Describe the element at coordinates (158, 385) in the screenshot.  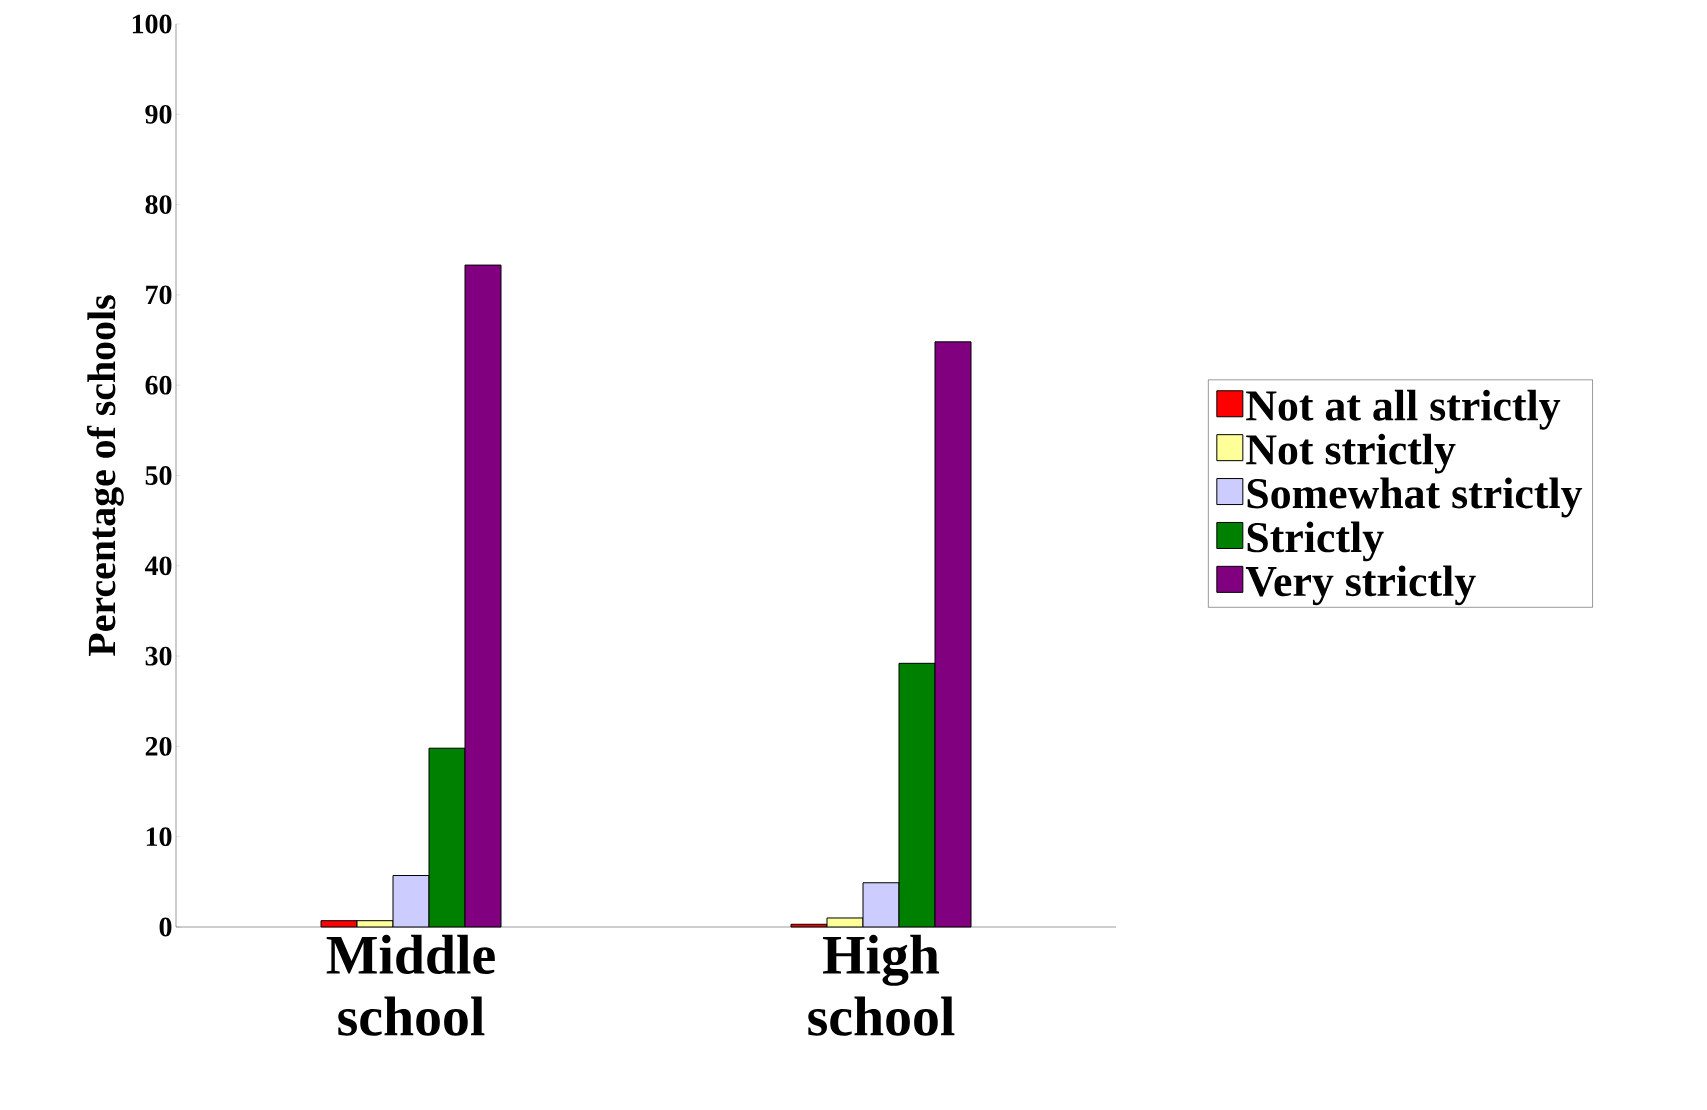
I see `y-tick-label: 60` at that location.